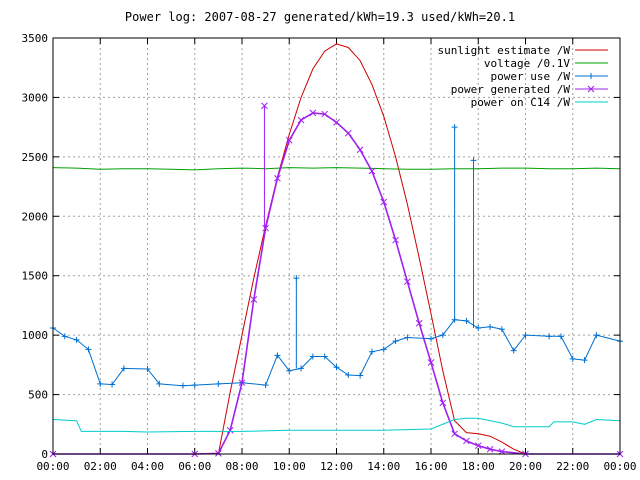 This screenshot has height=480, width=640. Describe the element at coordinates (44, 454) in the screenshot. I see `y-tick-label: 0` at that location.